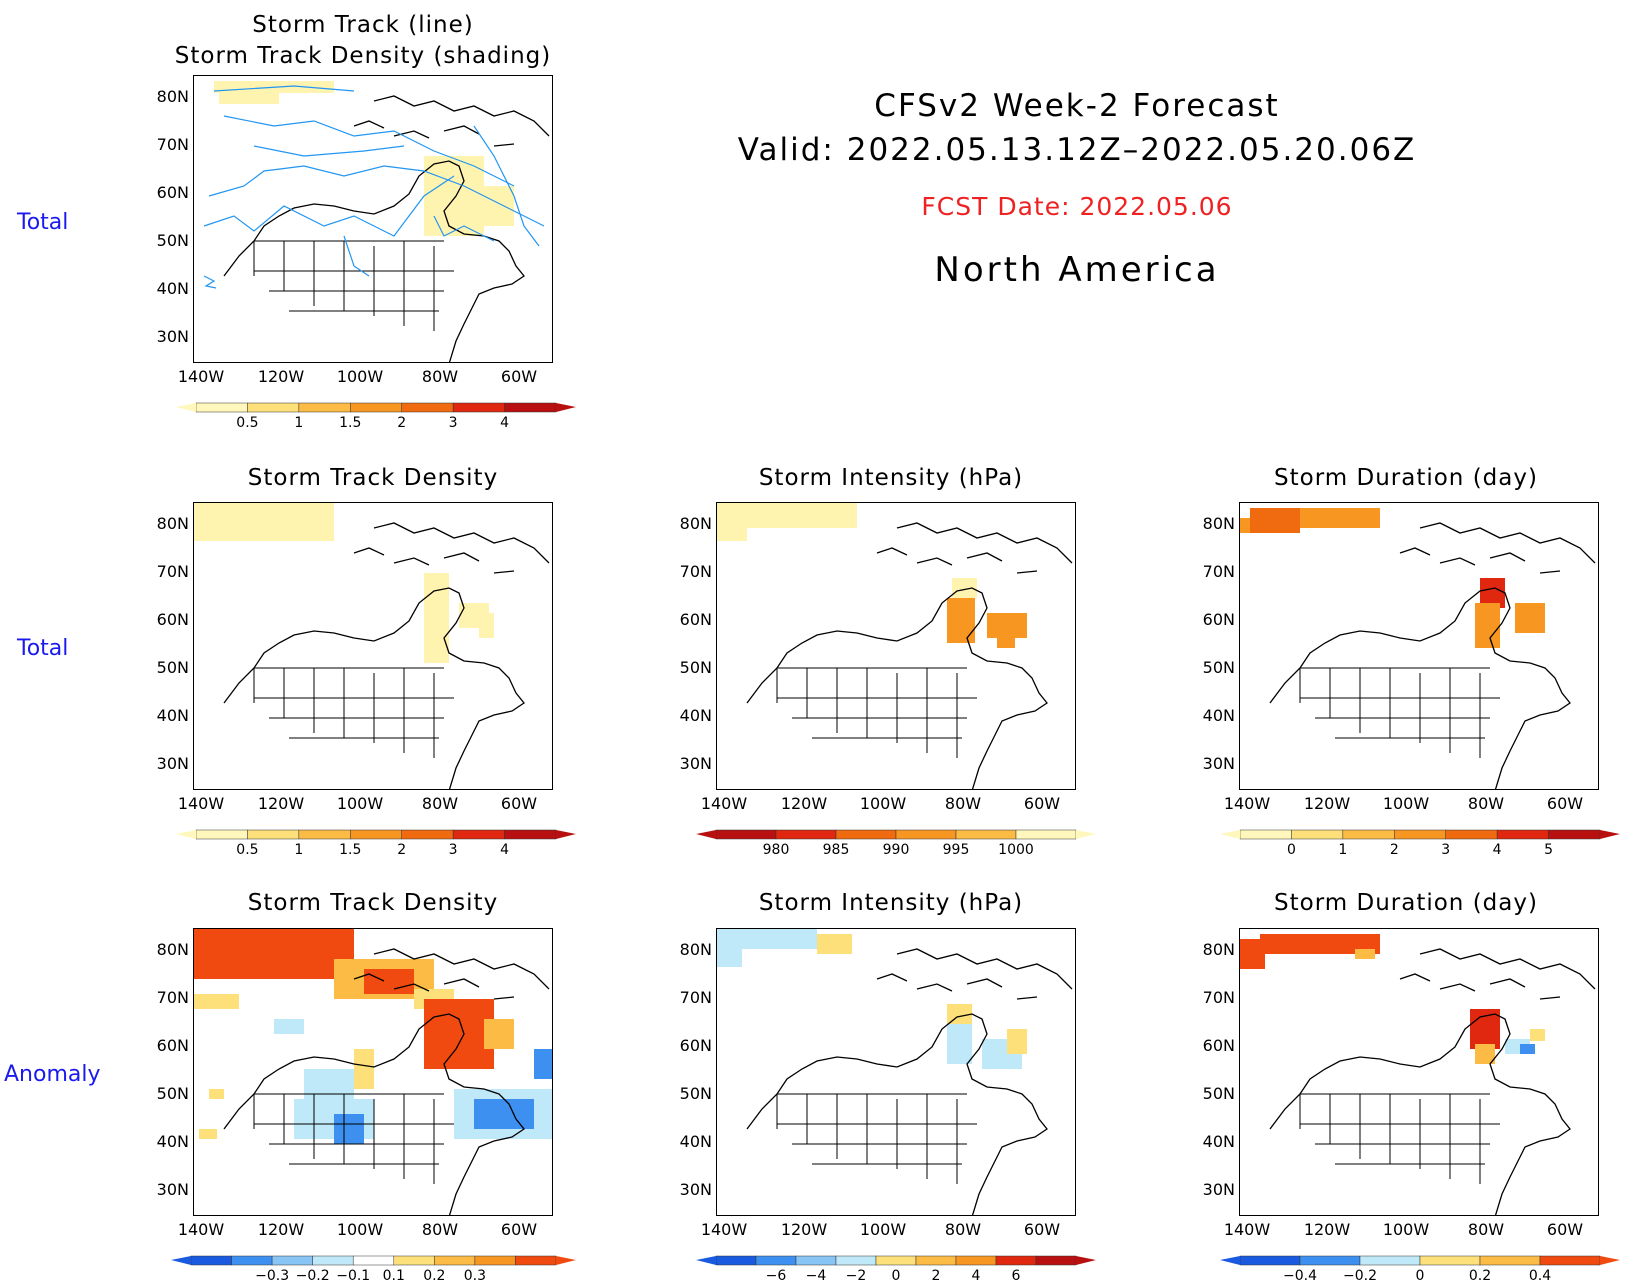 The height and width of the screenshot is (1288, 1650). Describe the element at coordinates (836, 850) in the screenshot. I see `colorbar-tick-label: 985` at that location.